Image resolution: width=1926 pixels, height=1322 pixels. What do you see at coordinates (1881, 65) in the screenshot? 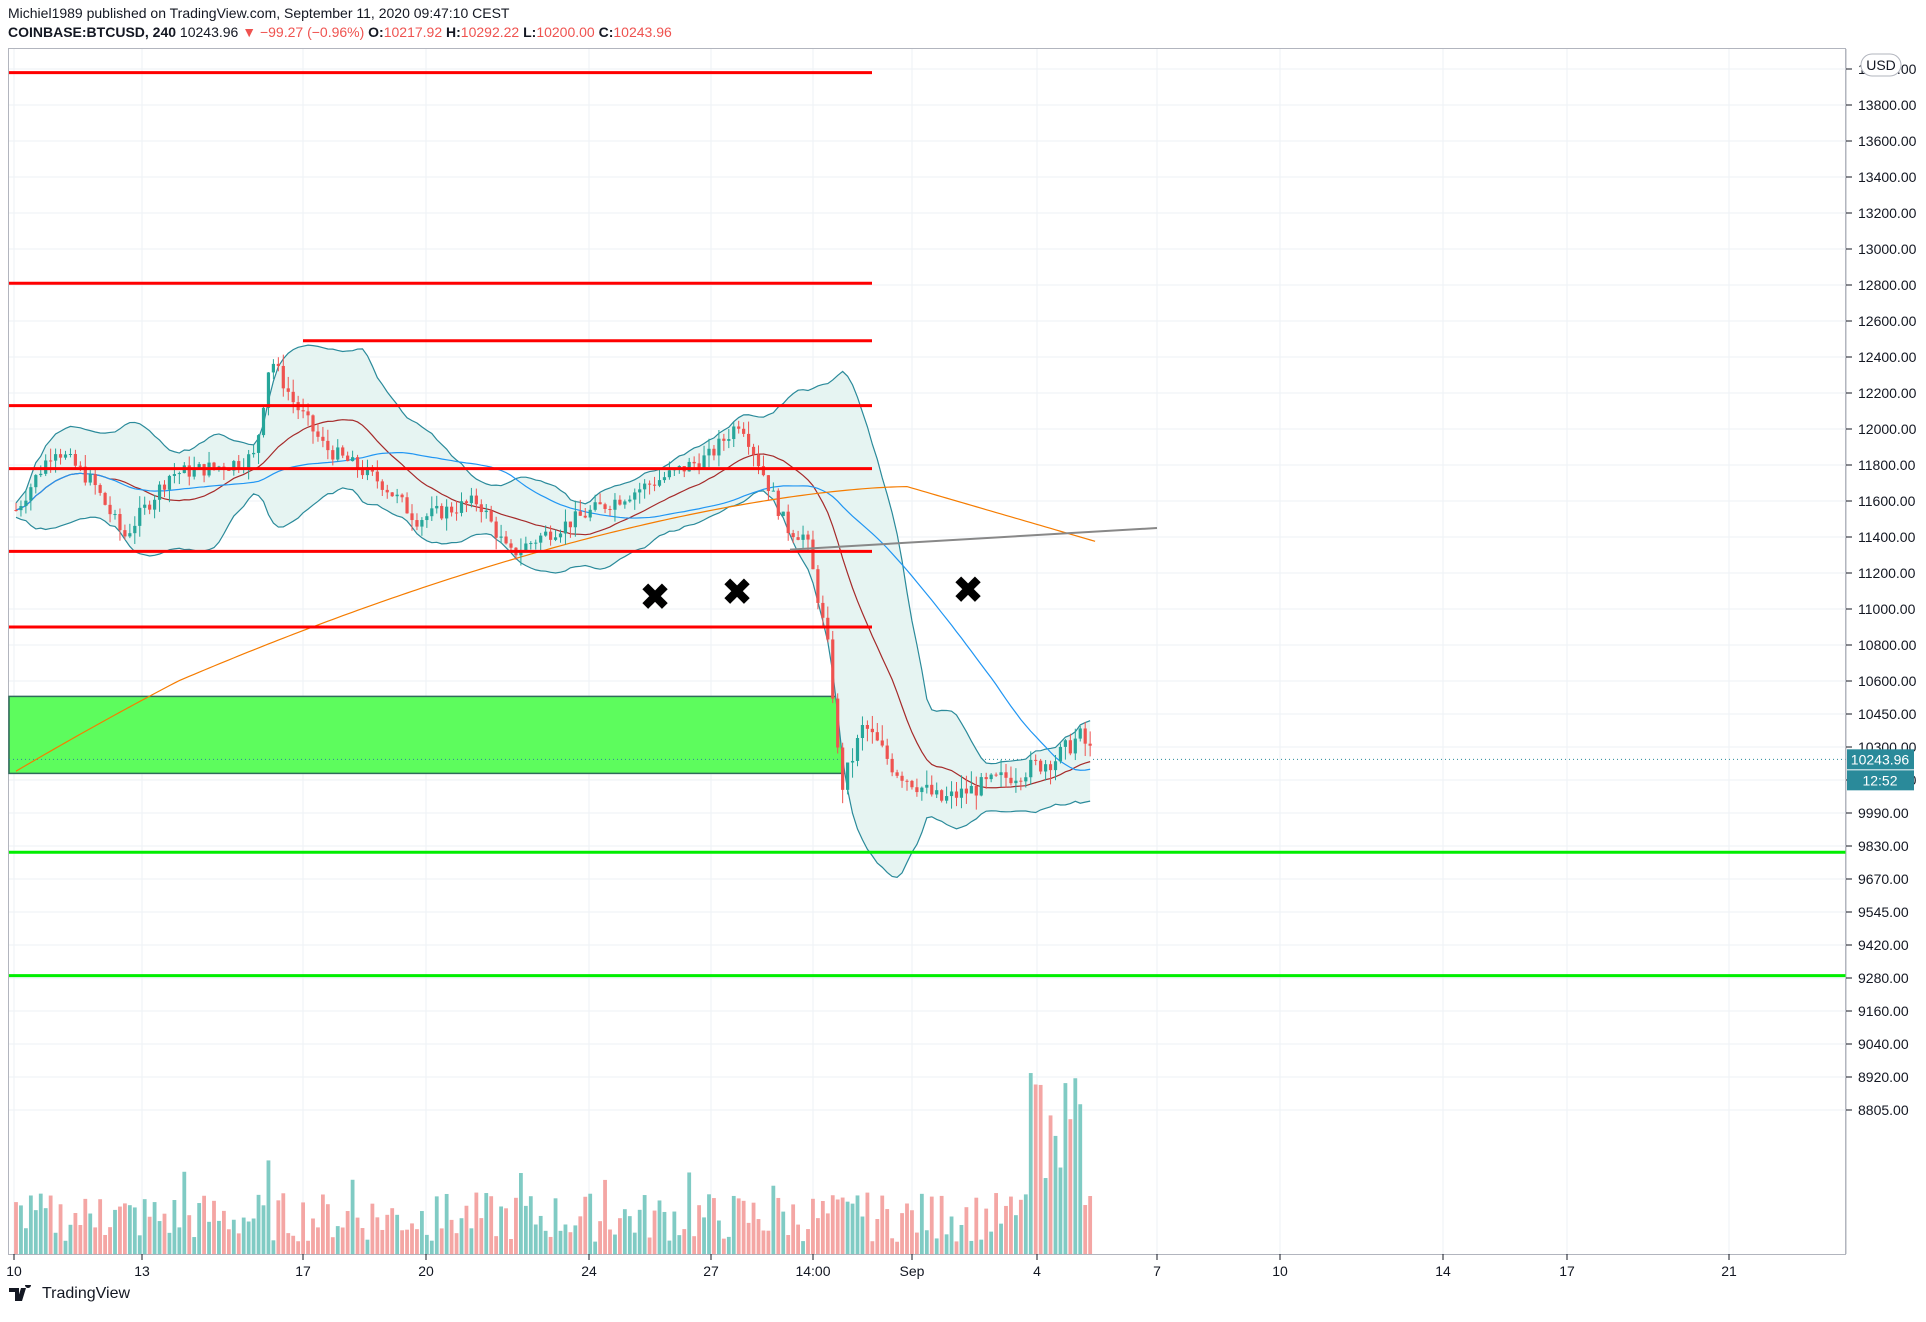
I see `currency-badge-label: USD` at bounding box center [1881, 65].